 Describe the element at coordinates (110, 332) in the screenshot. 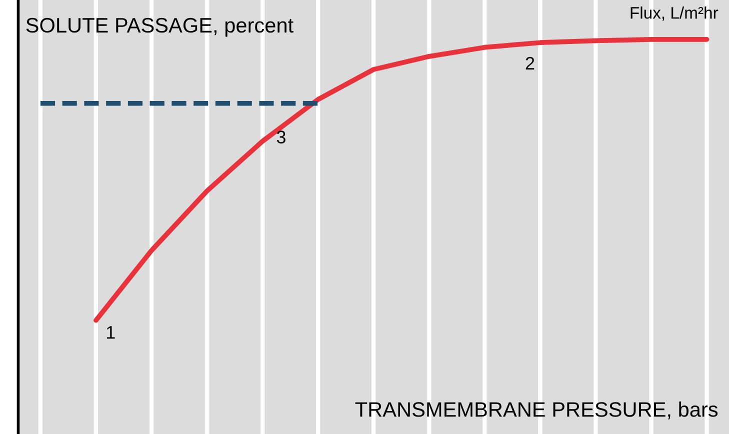

I see `annotation: 1` at that location.